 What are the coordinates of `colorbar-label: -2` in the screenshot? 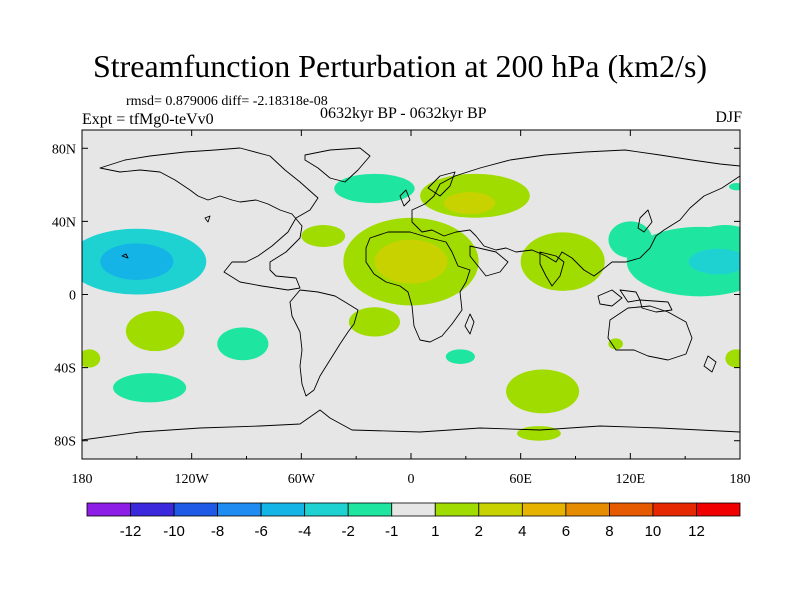 It's located at (348, 531).